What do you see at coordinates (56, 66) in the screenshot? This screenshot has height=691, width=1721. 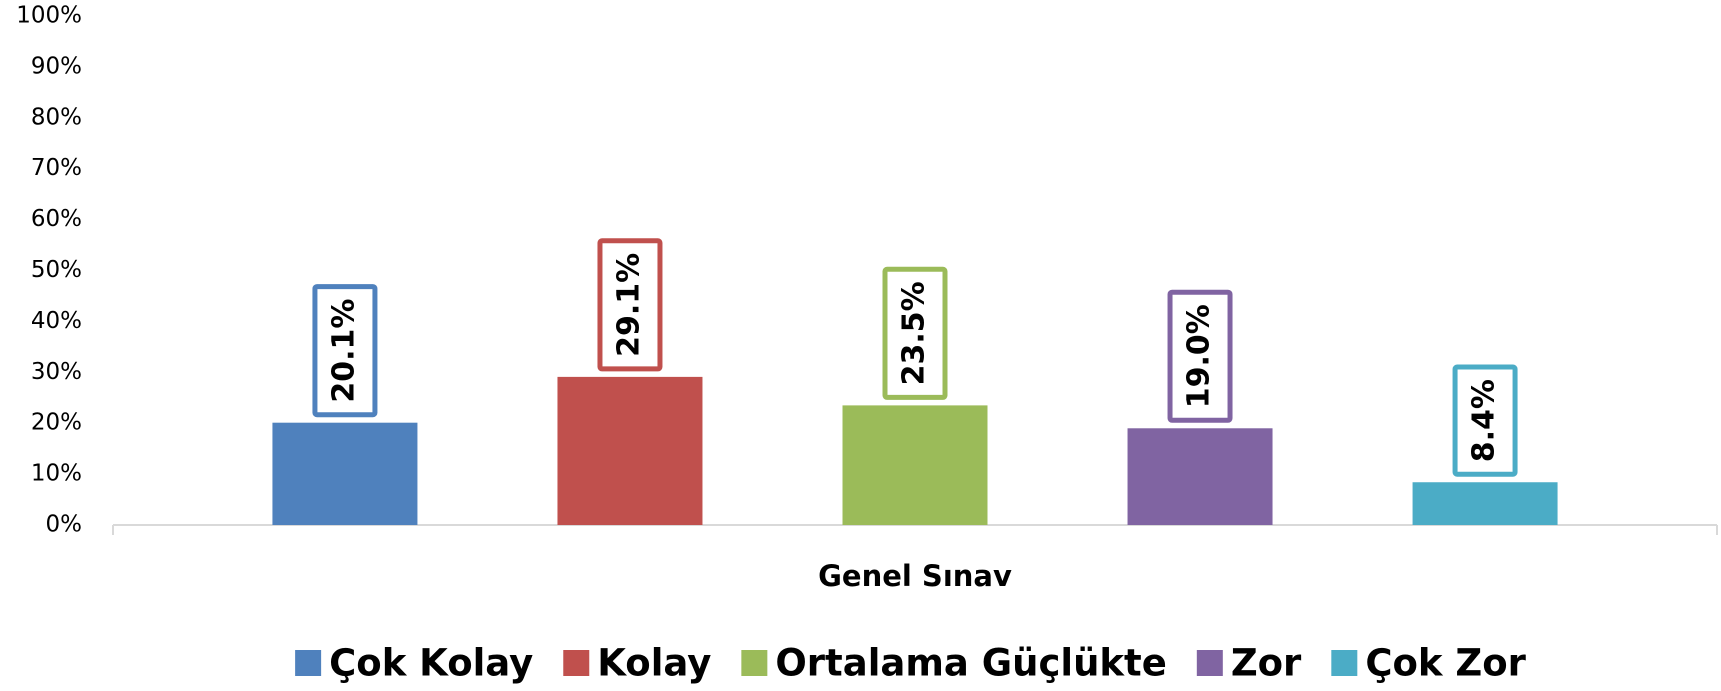 I see `y-tick-label: 90%` at bounding box center [56, 66].